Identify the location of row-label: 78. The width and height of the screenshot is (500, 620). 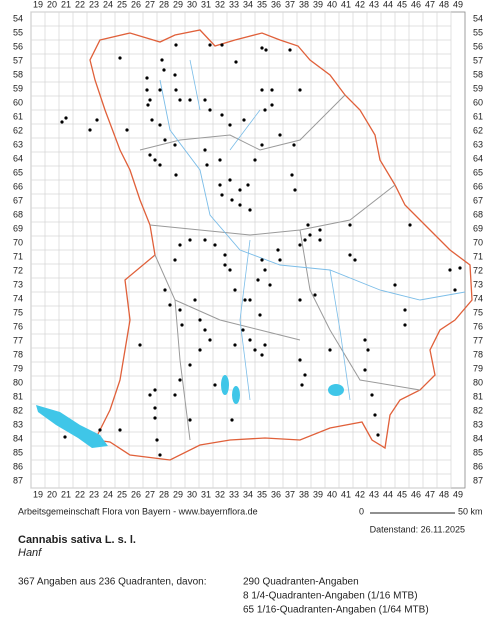
(18, 354).